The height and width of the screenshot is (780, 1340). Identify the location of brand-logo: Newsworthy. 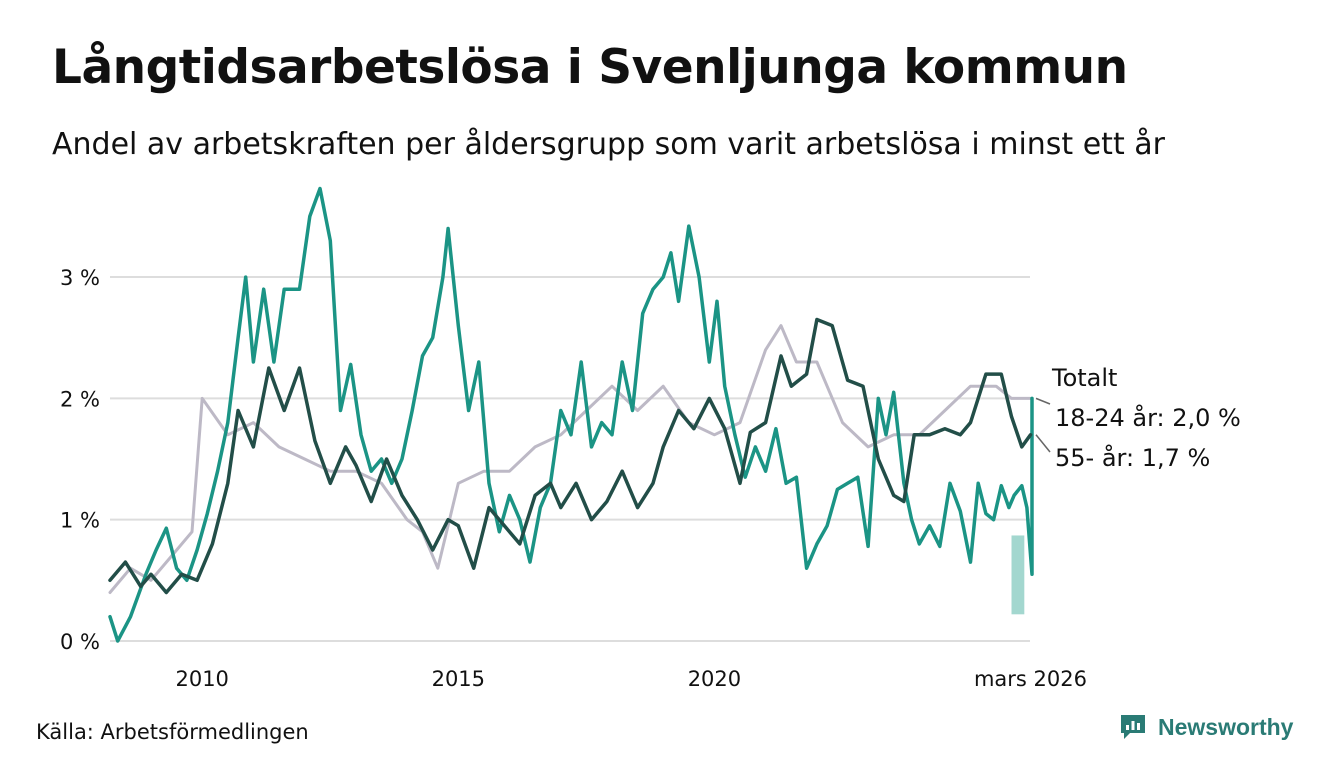
(1205, 727).